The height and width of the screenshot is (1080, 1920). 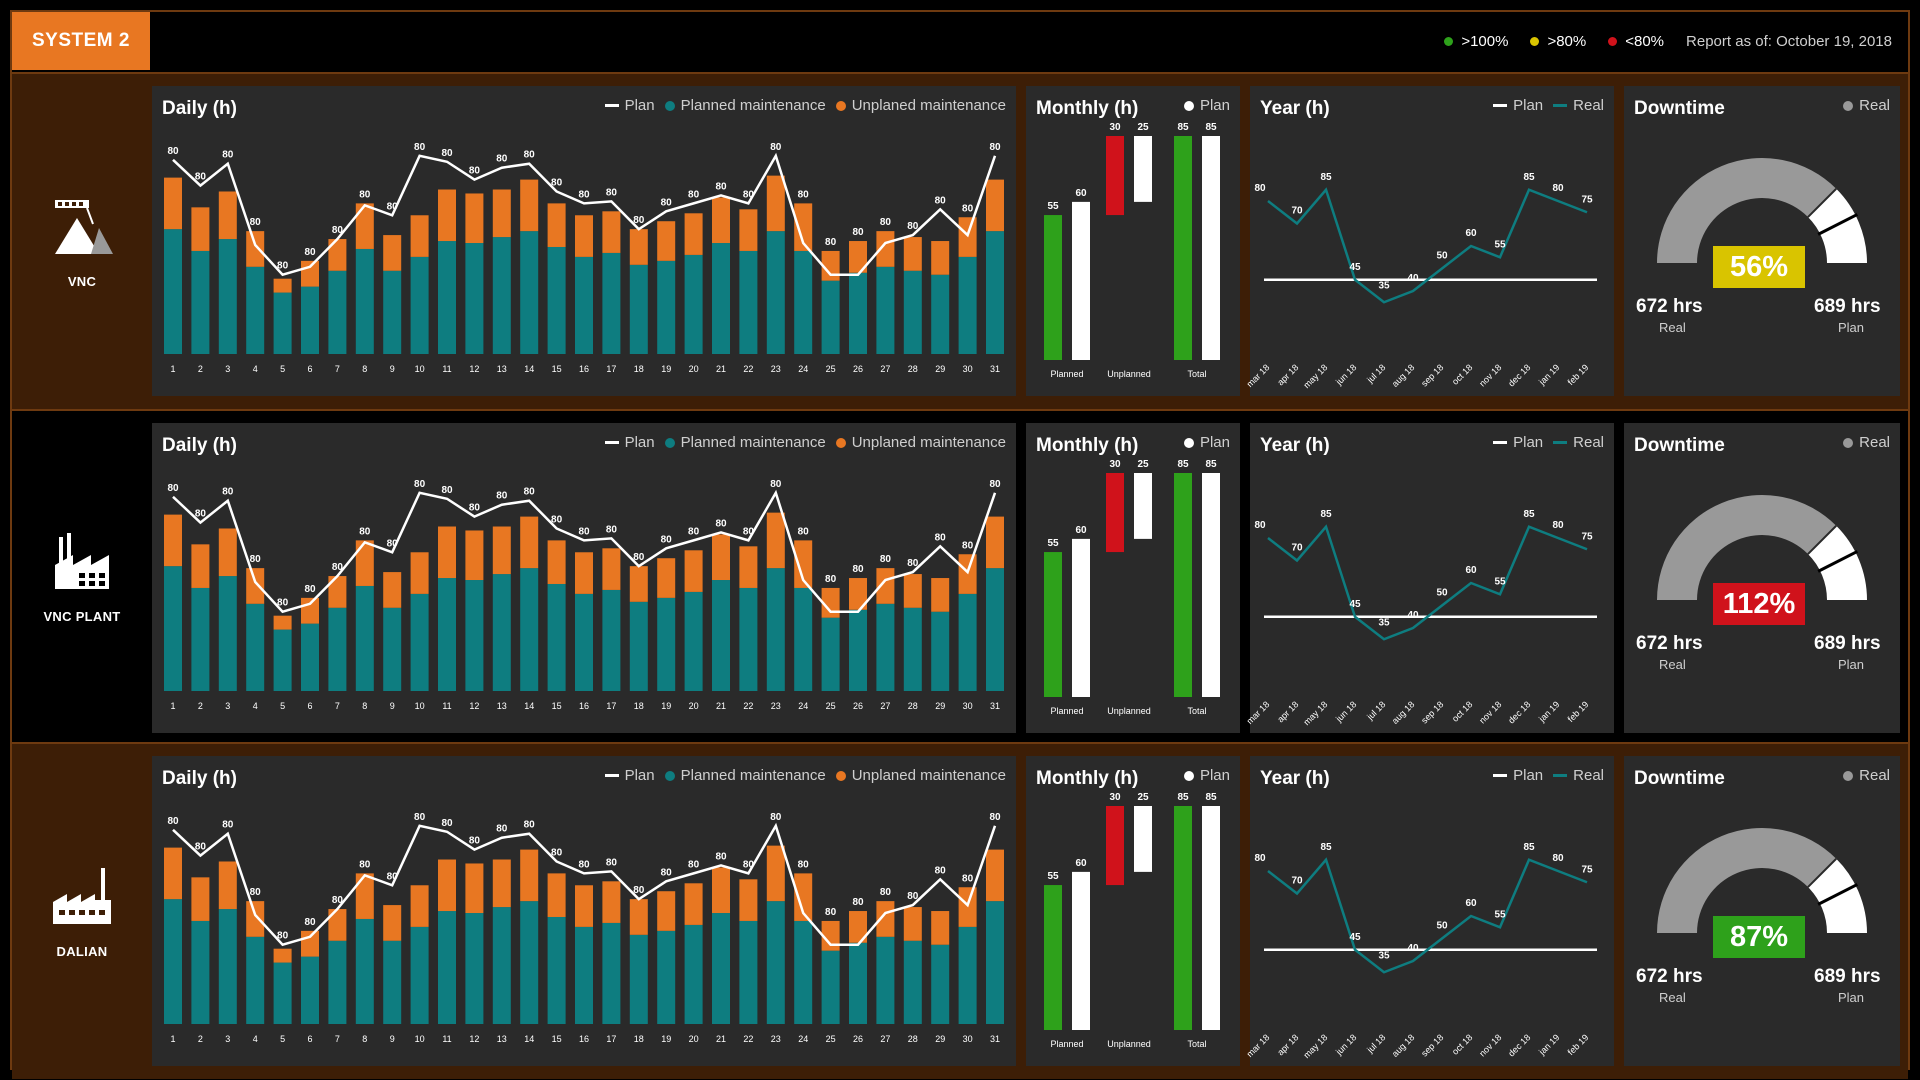 I want to click on site-block: DALIAN, so click(x=82, y=911).